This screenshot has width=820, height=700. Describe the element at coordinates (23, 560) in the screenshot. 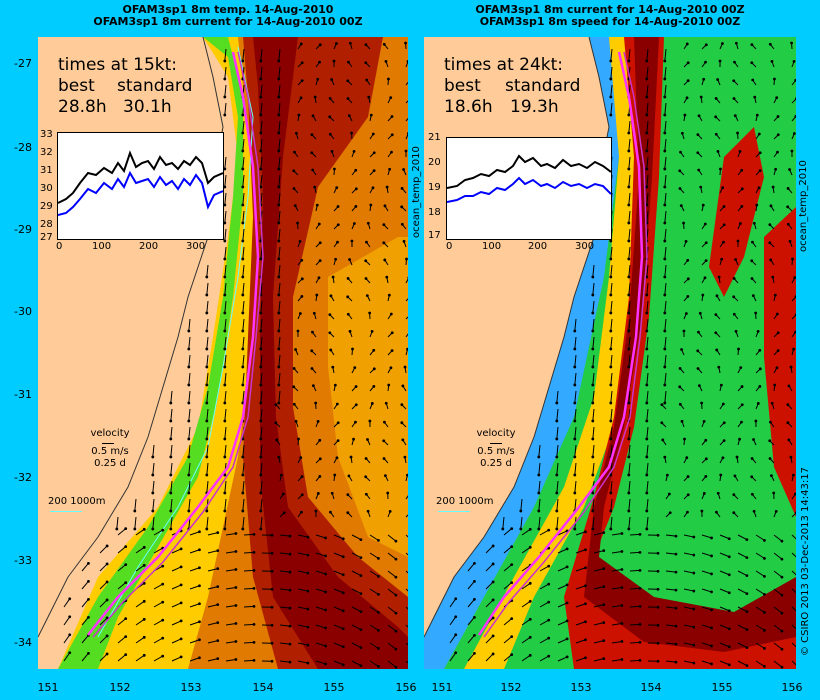

I see `lat-tick: -33` at that location.